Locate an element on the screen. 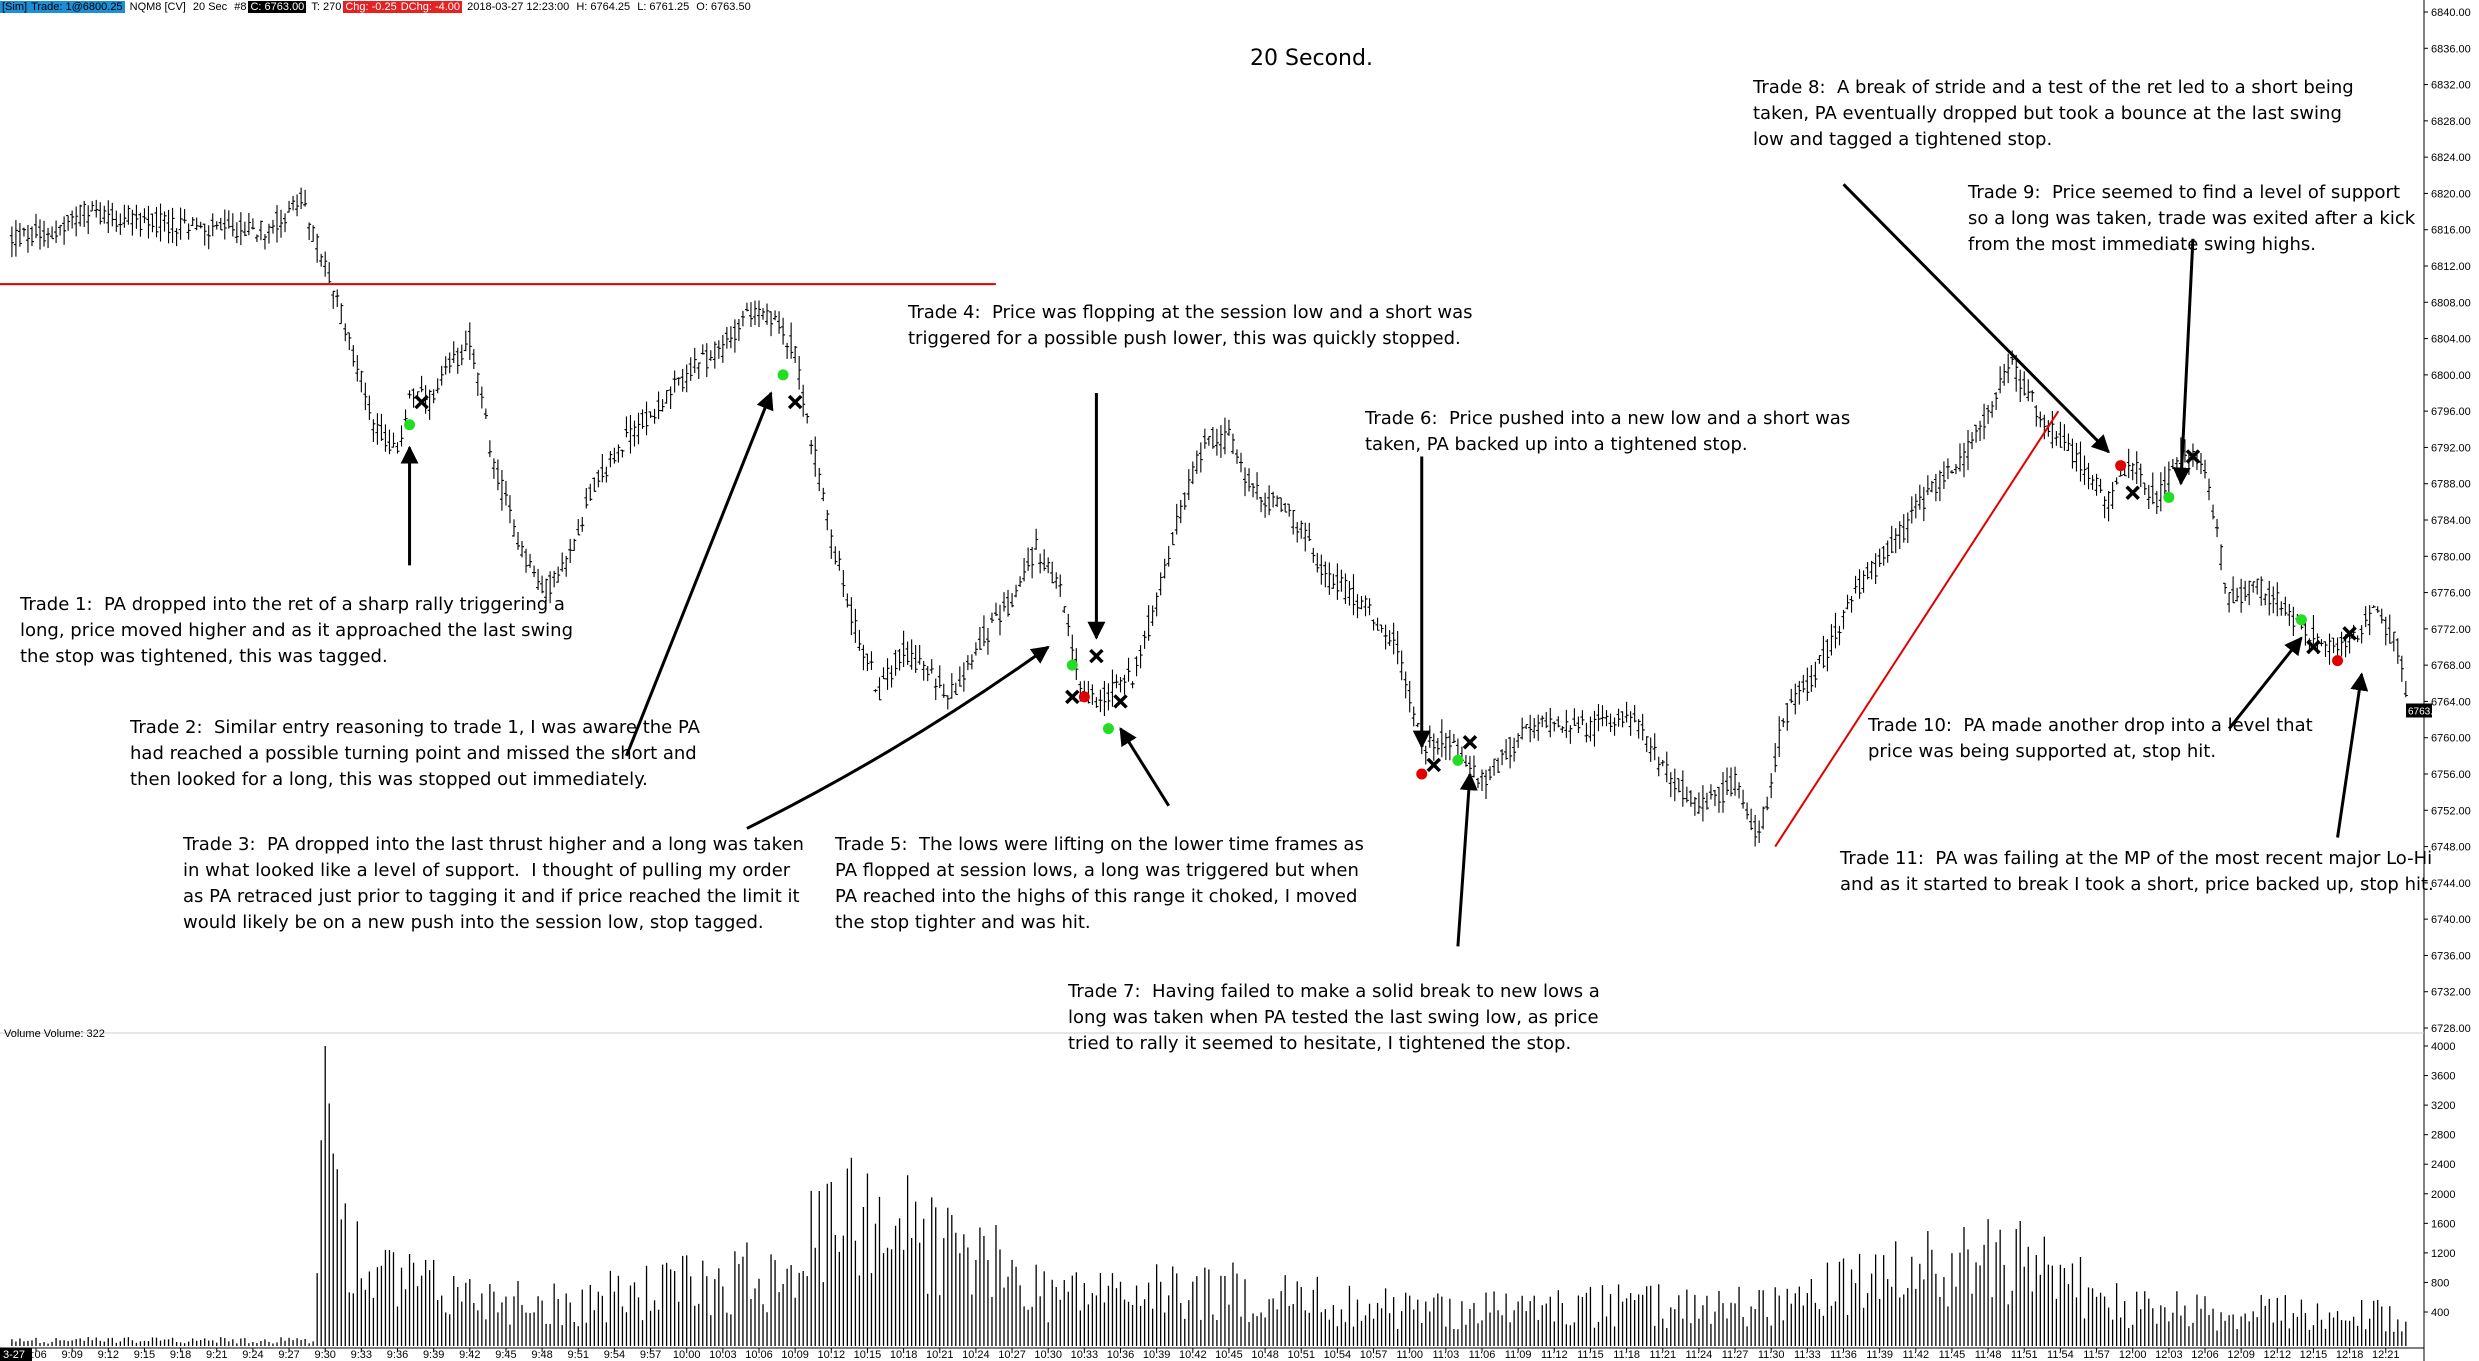  price-tick-label: 6740.00 is located at coordinates (2451, 920).